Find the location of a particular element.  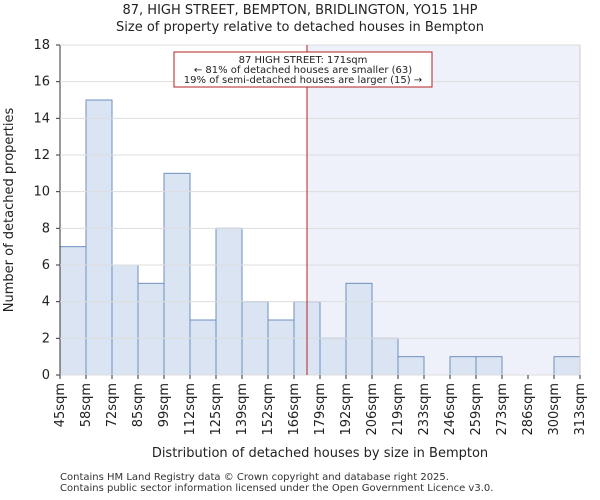

x-tick-label: 112sqm is located at coordinates (190, 409).